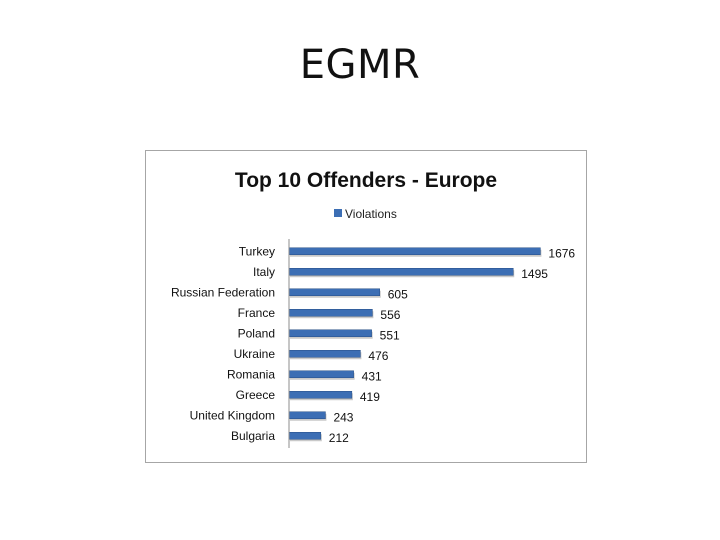  Describe the element at coordinates (378, 356) in the screenshot. I see `value-label: 476` at that location.